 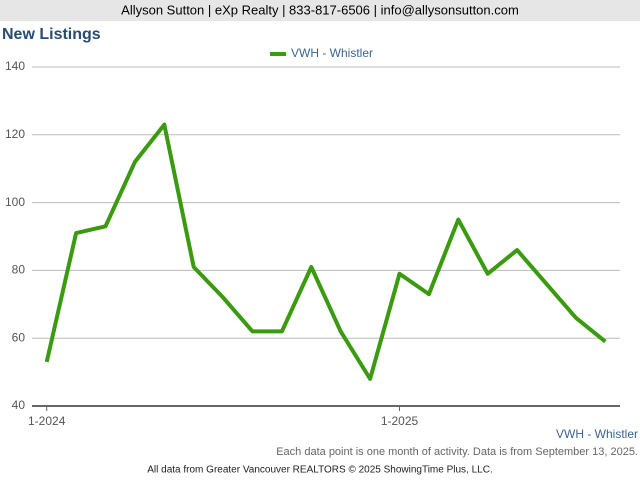 I want to click on y-tick-label: 100, so click(x=15, y=202).